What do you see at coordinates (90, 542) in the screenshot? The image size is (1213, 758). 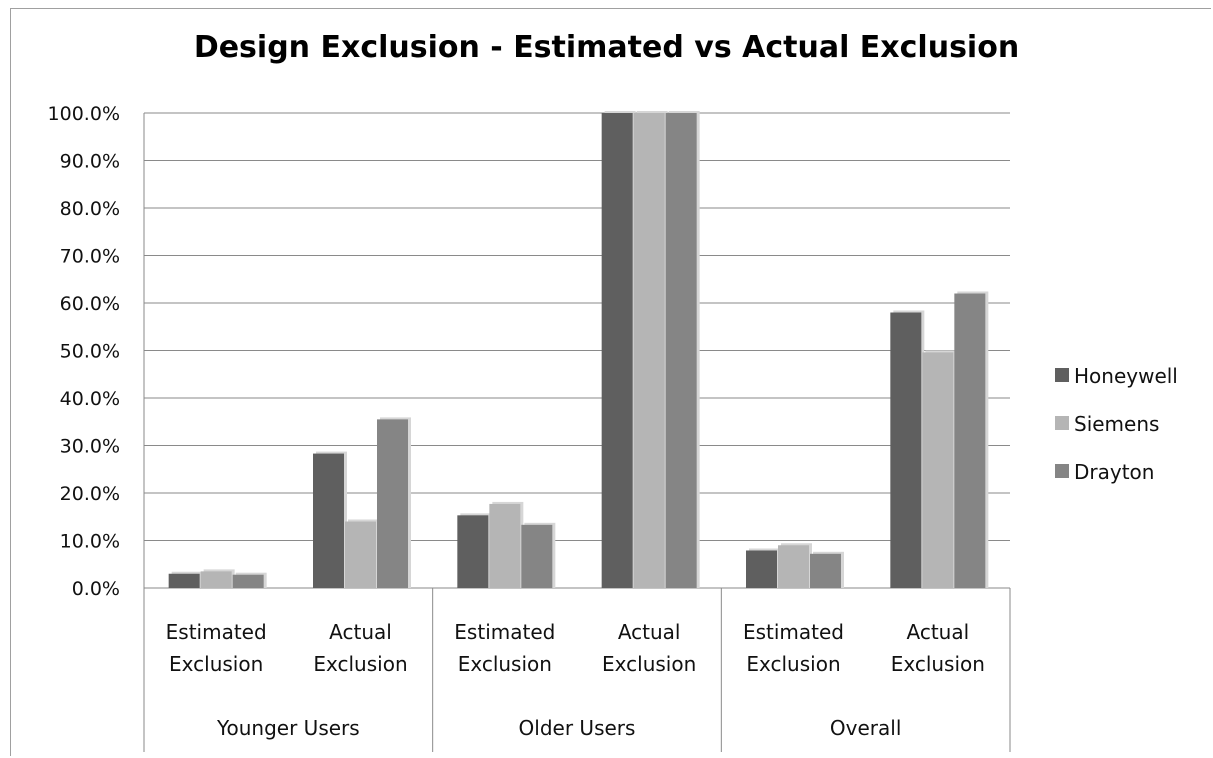 I see `y-tick-label: 10.0%` at bounding box center [90, 542].